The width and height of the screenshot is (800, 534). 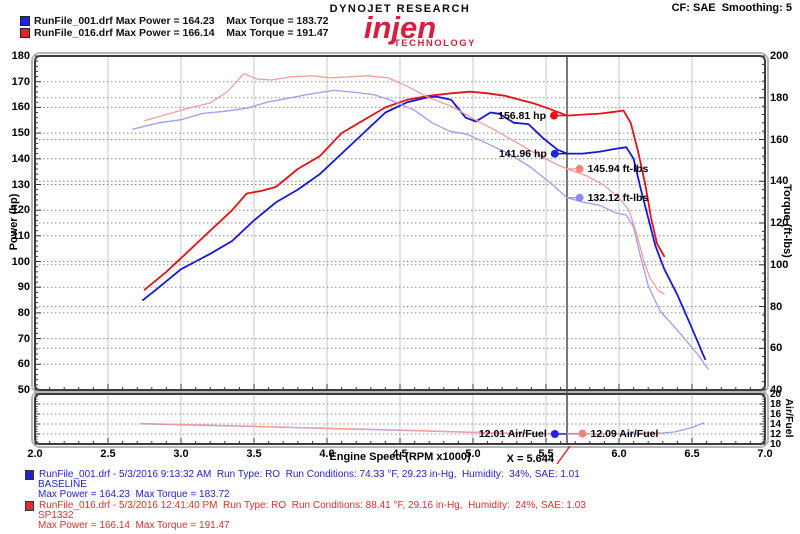 I want to click on run2-detail-swatch, so click(x=29, y=506).